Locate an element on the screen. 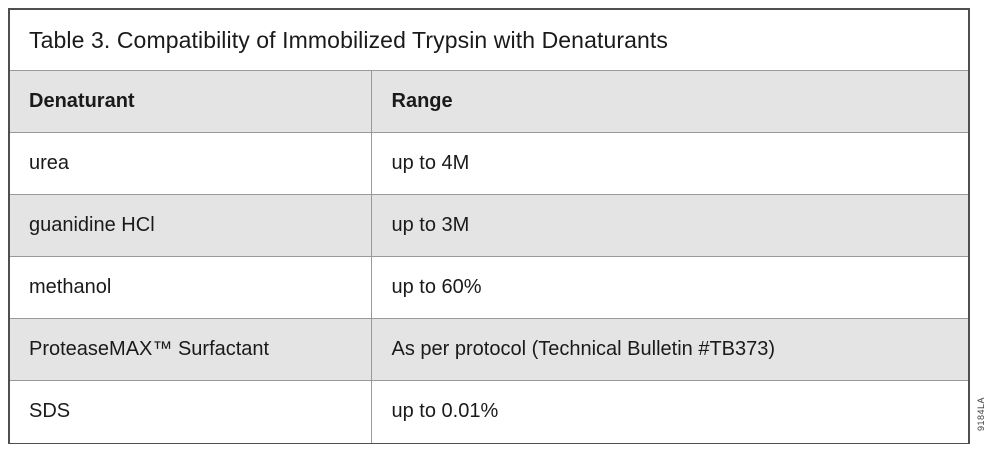 This screenshot has height=454, width=992. column-header-denaturant: Denaturant is located at coordinates (191, 101).